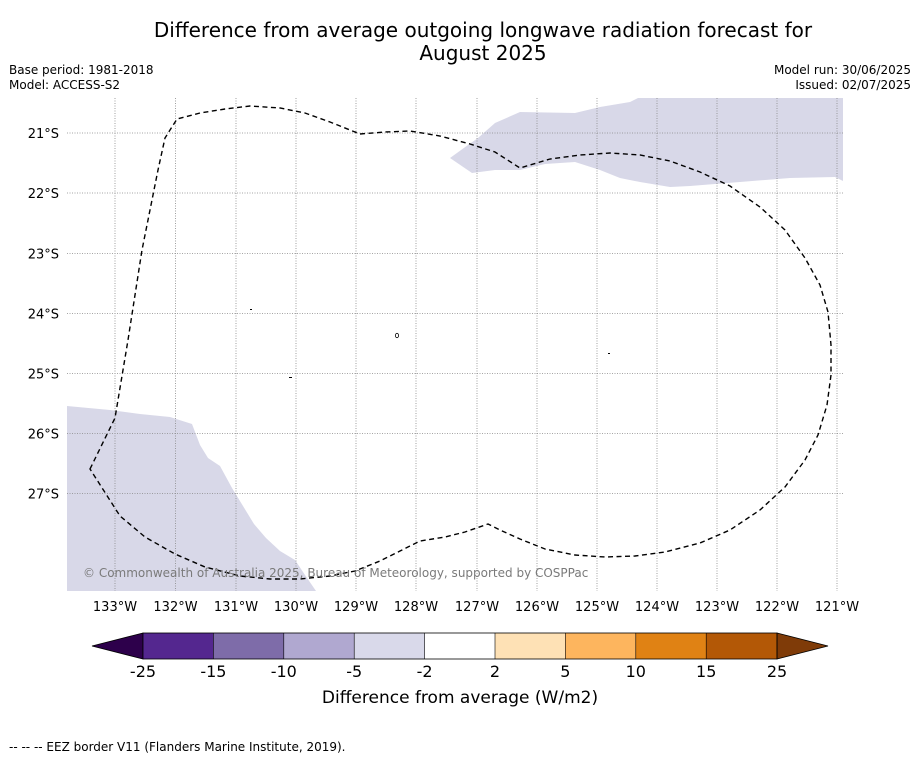 The image size is (919, 758). Describe the element at coordinates (143, 671) in the screenshot. I see `colorbar-tick-label: -25` at that location.